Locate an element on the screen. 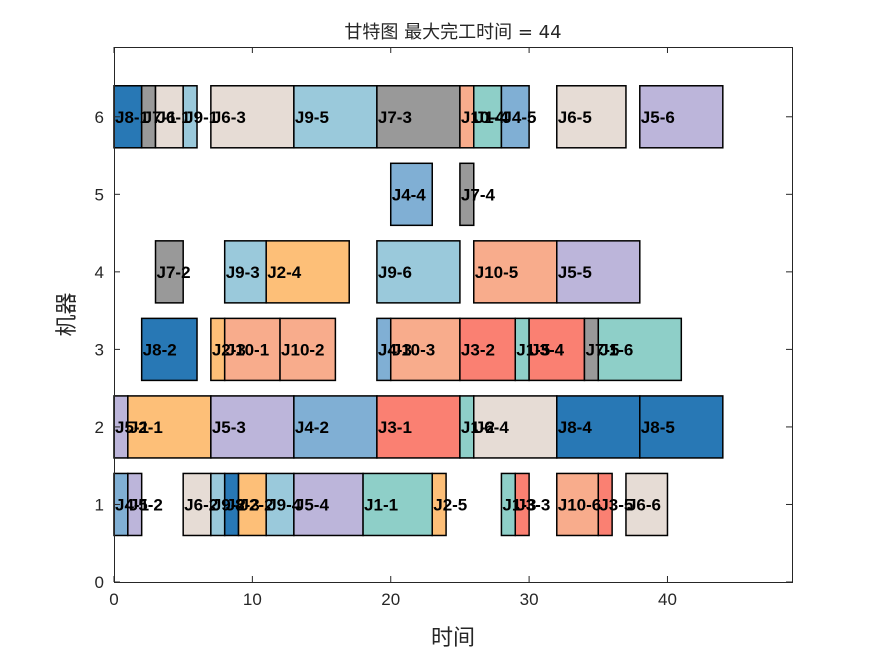 The width and height of the screenshot is (875, 656). task-label: J3-4 is located at coordinates (547, 349).